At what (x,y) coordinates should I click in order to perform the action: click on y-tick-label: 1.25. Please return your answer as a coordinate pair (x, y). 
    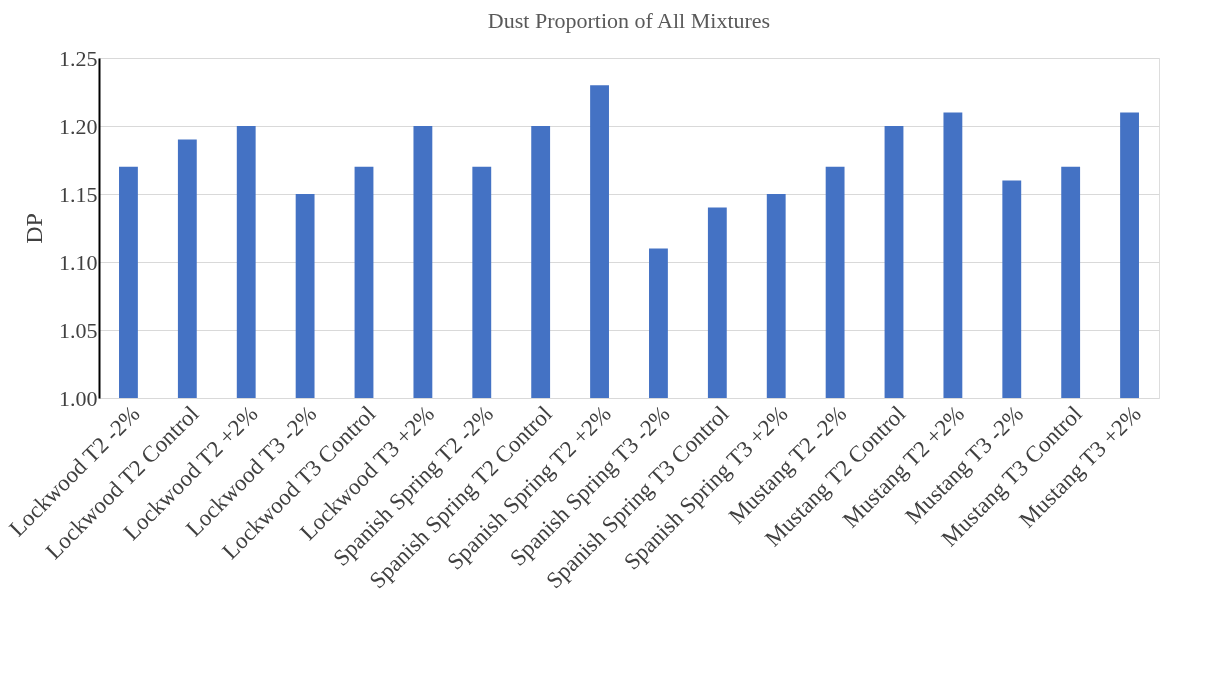
    Looking at the image, I should click on (78, 58).